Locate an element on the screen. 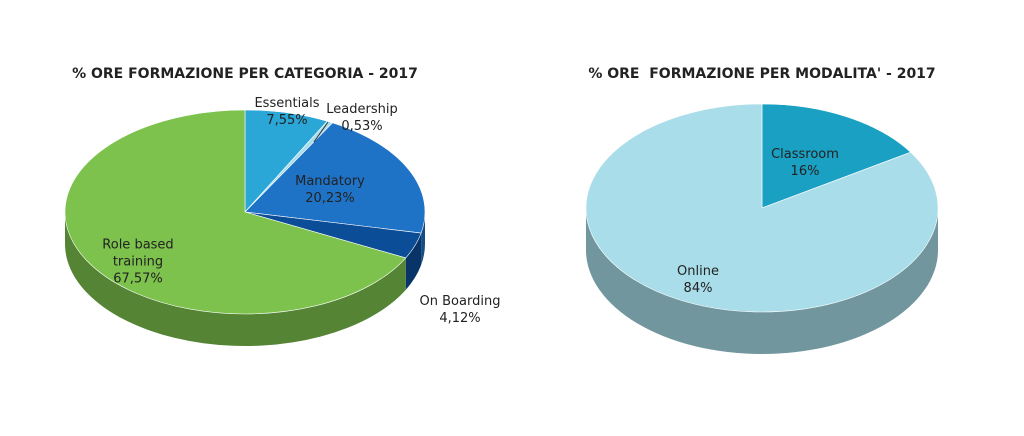 The width and height of the screenshot is (1024, 436). slice-label: Classroom 16% is located at coordinates (805, 163).